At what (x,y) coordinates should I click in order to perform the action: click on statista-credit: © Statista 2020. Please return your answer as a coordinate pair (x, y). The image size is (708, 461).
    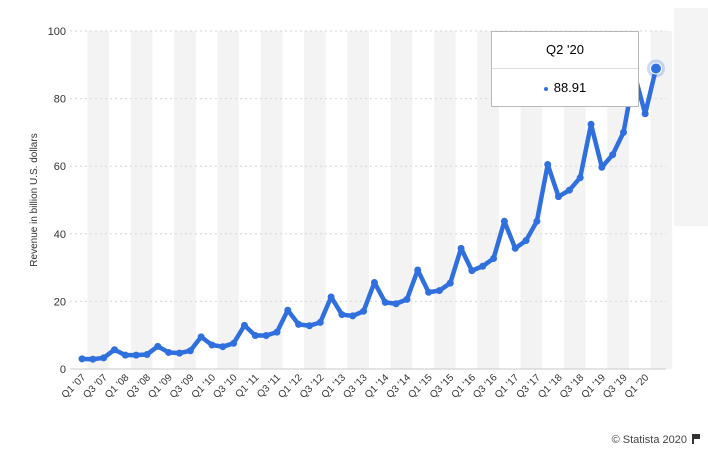
    Looking at the image, I should click on (656, 440).